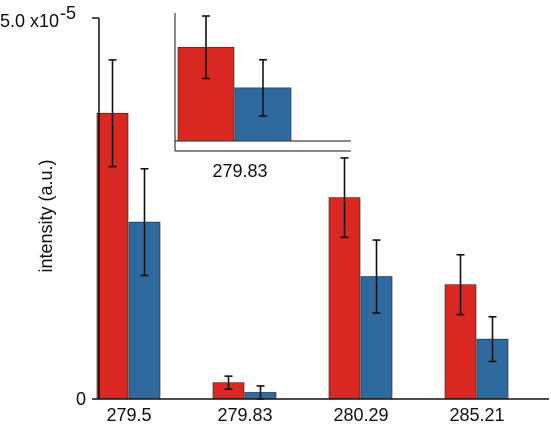 This screenshot has height=432, width=551. Describe the element at coordinates (81, 399) in the screenshot. I see `y-tick-label-0: 0` at that location.